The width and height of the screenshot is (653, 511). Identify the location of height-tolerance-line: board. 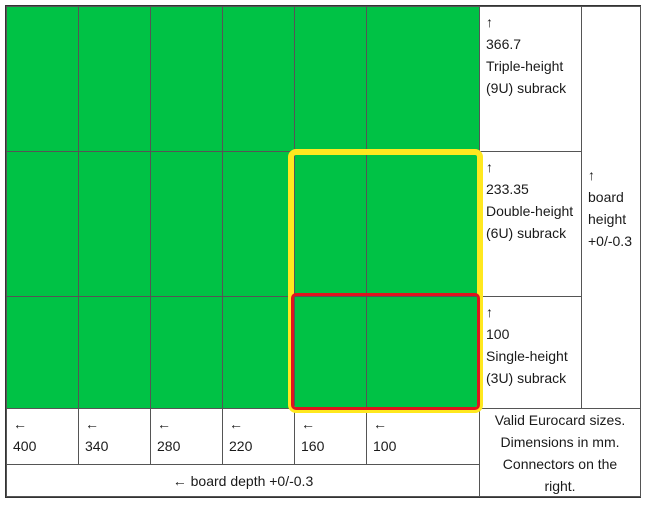
(606, 196).